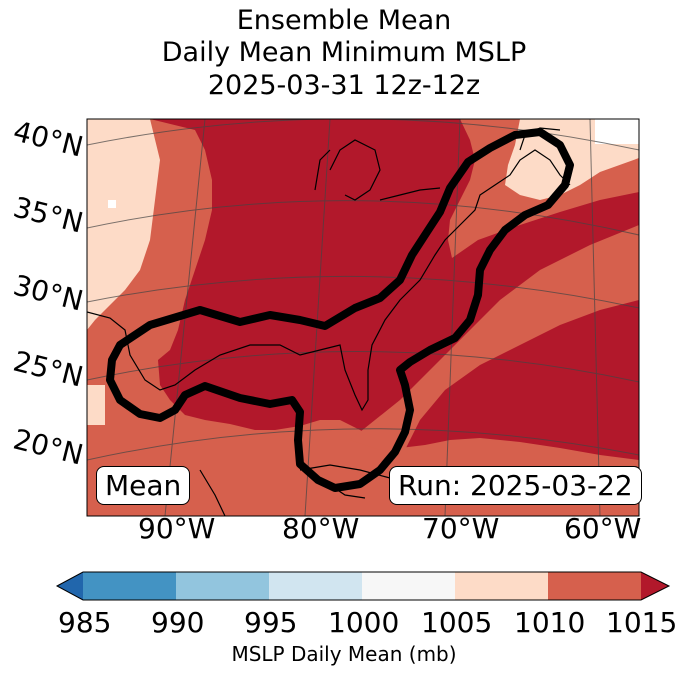 This screenshot has width=688, height=674. I want to click on colorbar-tick-1015: 1015, so click(642, 622).